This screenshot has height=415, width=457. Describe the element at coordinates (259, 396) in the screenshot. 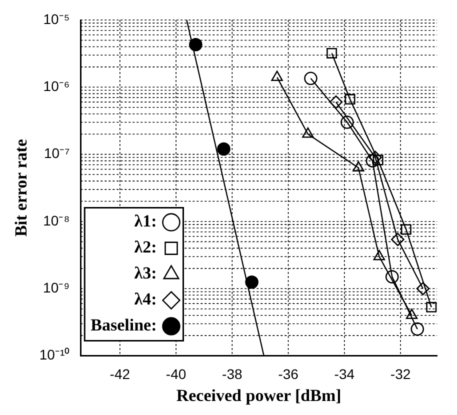

I see `x-axis-title: Received power [dBm]` at that location.